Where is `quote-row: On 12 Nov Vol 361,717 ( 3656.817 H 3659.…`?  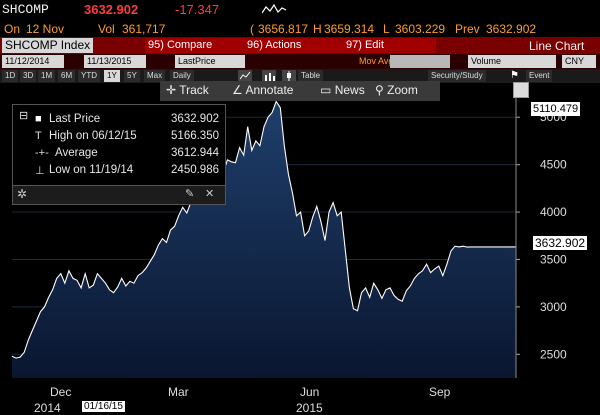 quote-row: On 12 Nov Vol 361,717 ( 3656.817 H 3659.… is located at coordinates (300, 28).